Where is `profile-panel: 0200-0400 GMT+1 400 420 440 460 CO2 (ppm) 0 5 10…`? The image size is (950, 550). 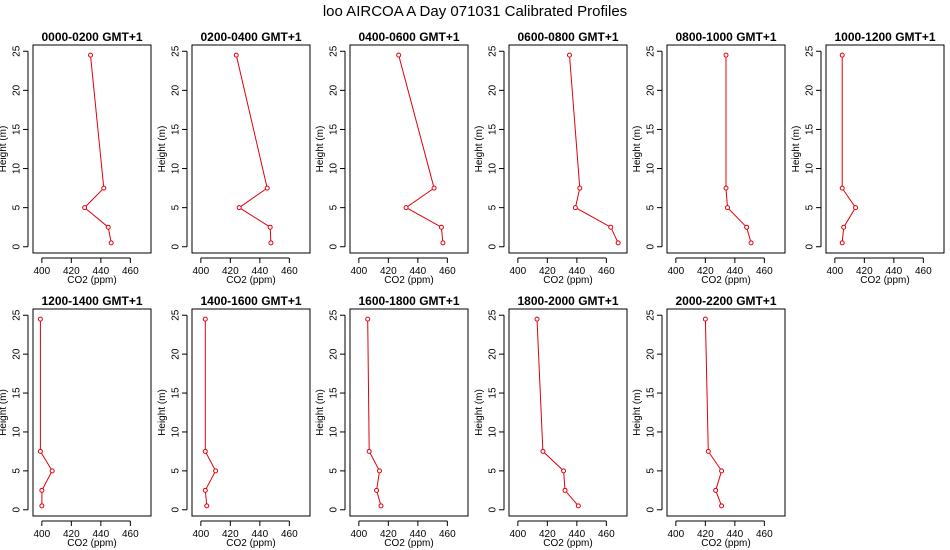 profile-panel: 0200-0400 GMT+1 400 420 440 460 CO2 (ppm) 0 5 10… is located at coordinates (234, 158).